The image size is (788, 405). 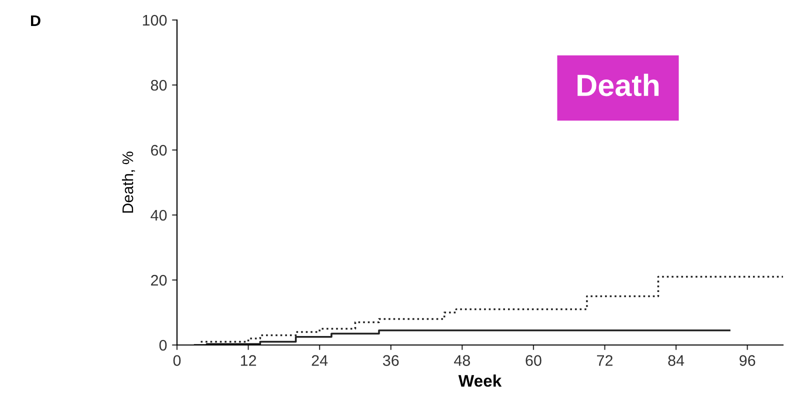 I want to click on y-tick-label: 0, so click(x=163, y=345).